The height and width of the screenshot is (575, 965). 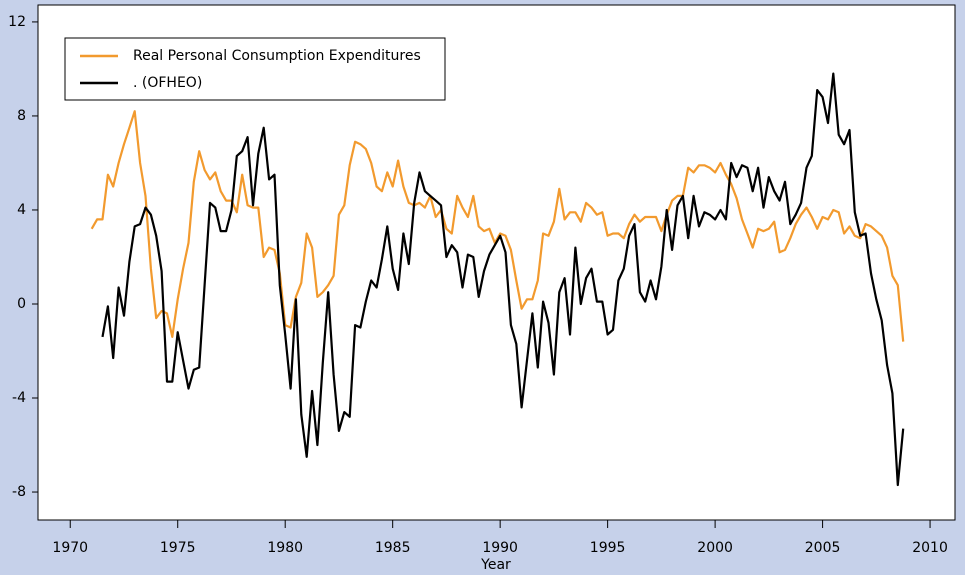 What do you see at coordinates (21, 304) in the screenshot?
I see `y-tick-label: 0` at bounding box center [21, 304].